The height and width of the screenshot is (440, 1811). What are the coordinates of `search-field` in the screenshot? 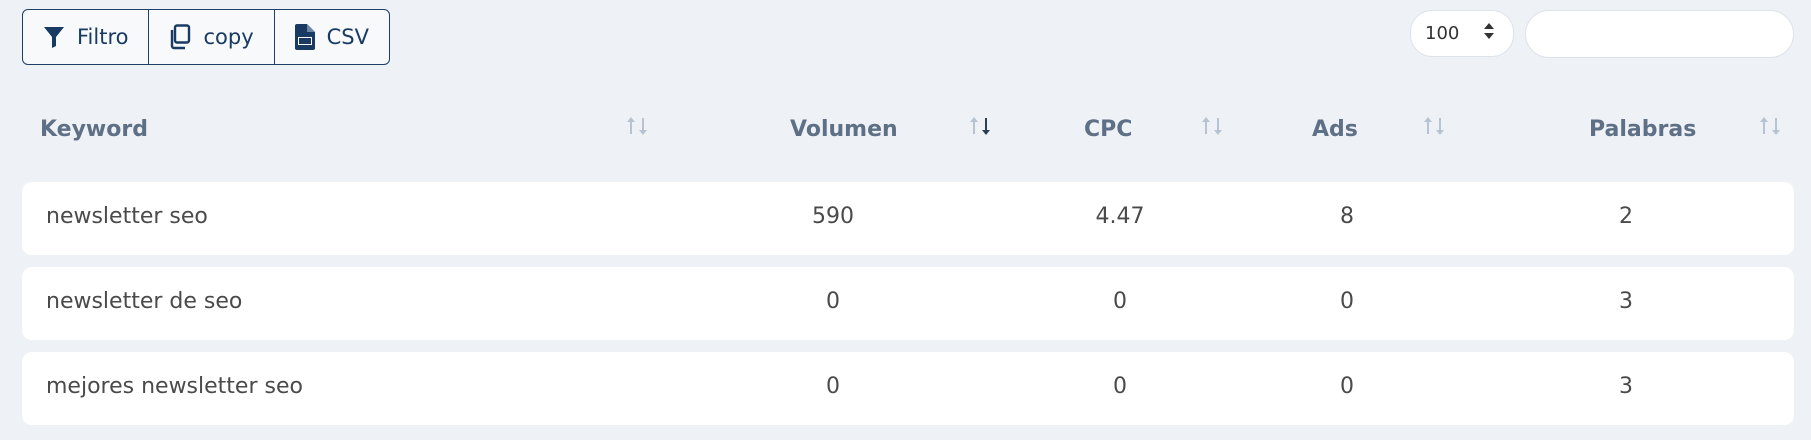 It's located at (1659, 34).